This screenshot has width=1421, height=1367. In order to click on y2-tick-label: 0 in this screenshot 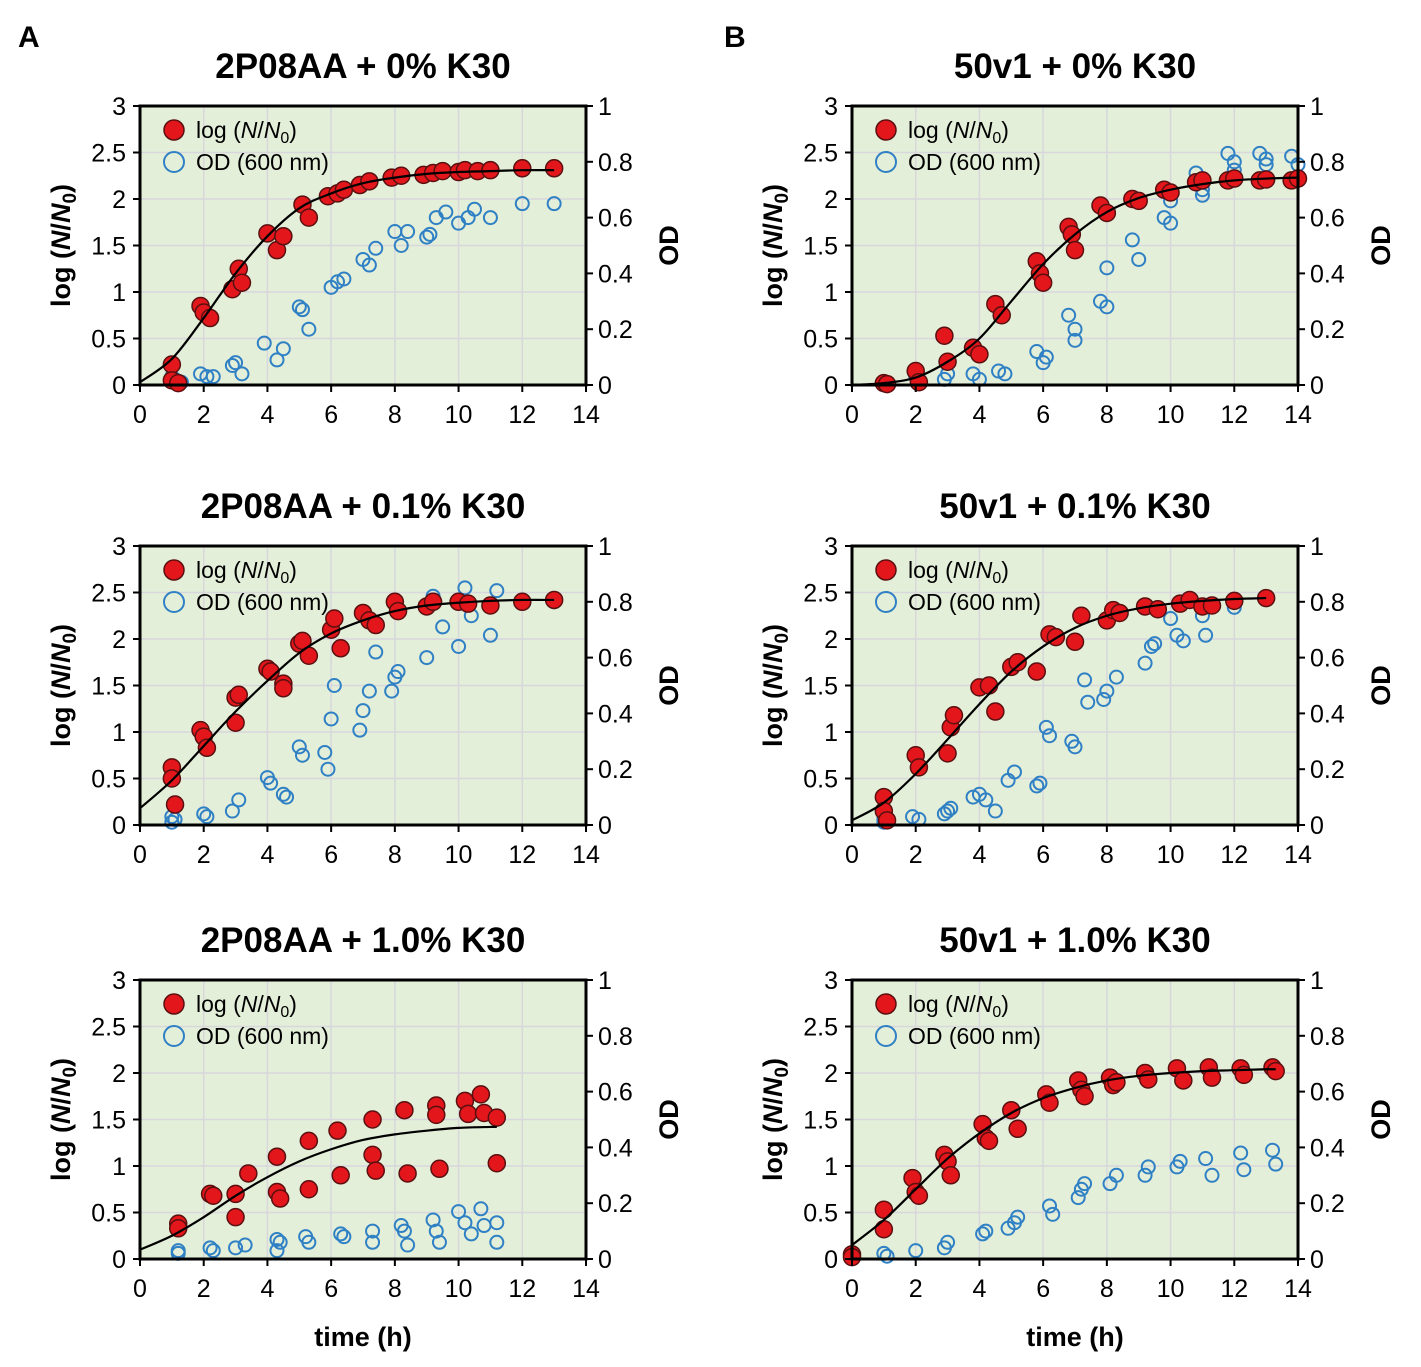, I will do `click(605, 826)`.